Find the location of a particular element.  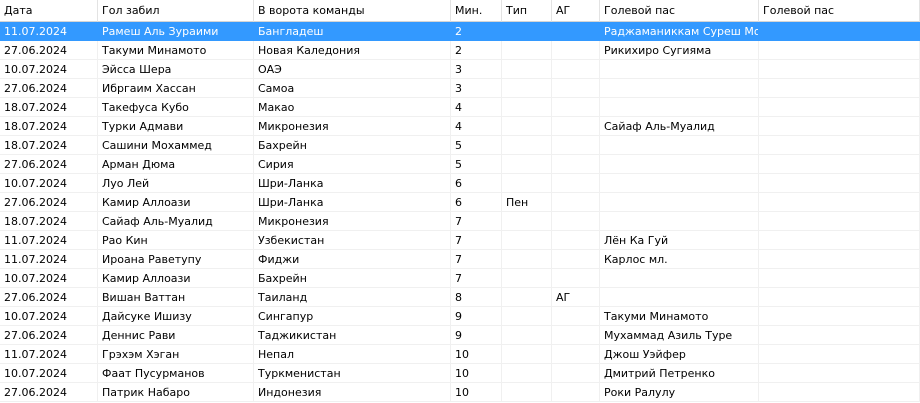

table-cell: Грэхэм Хэган is located at coordinates (176, 354).